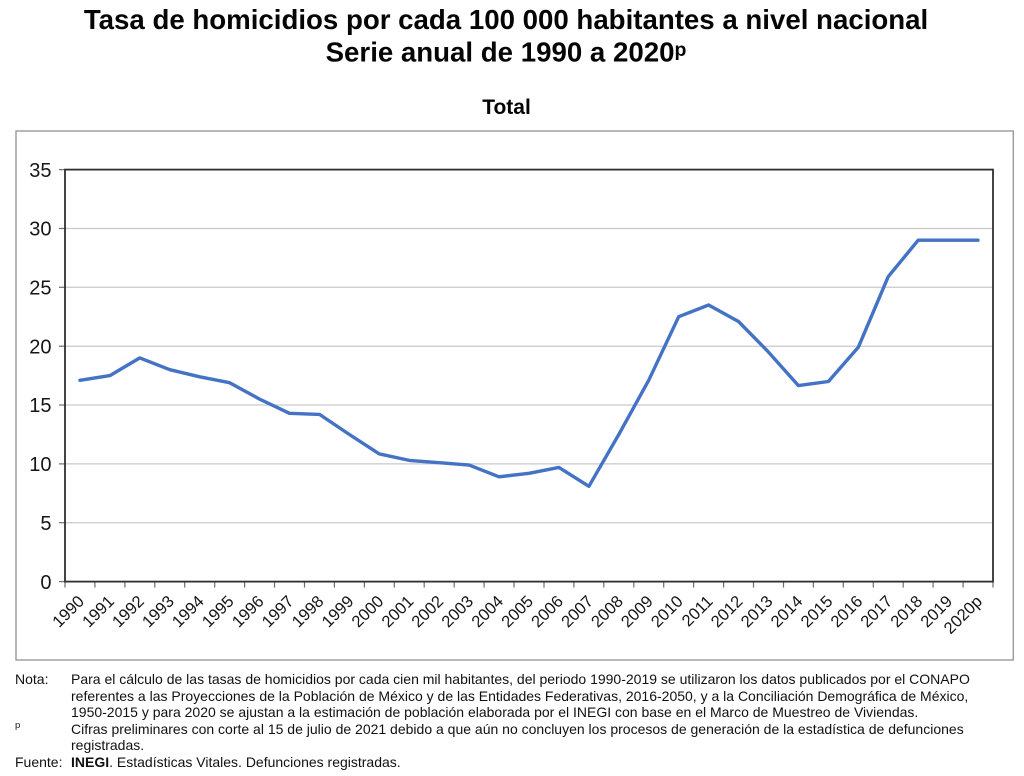 This screenshot has width=1024, height=776. I want to click on svg-text: 2006, so click(547, 612).